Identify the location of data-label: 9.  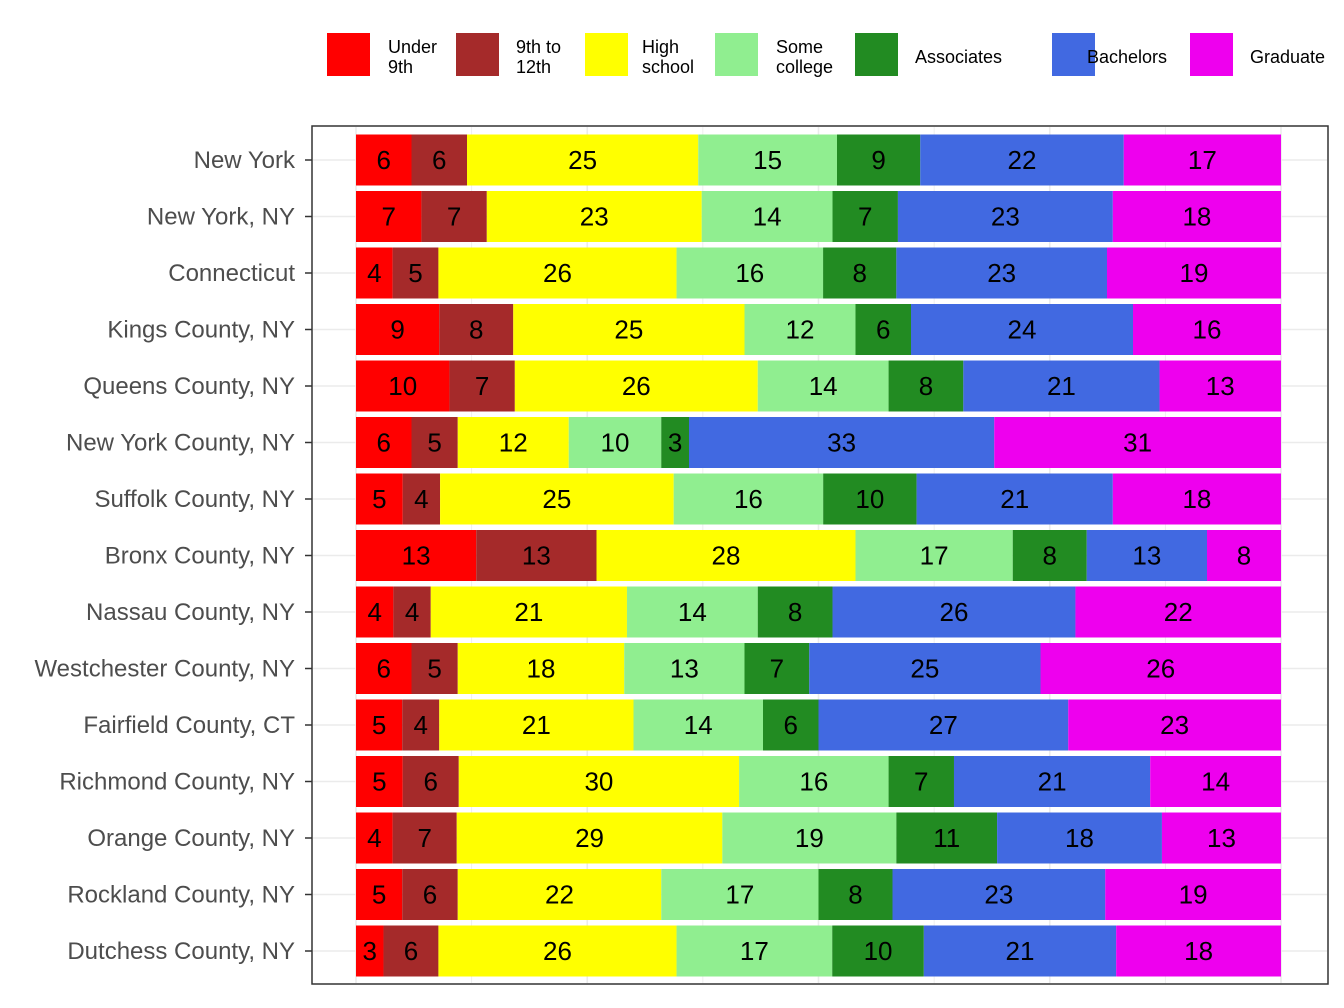
(878, 160).